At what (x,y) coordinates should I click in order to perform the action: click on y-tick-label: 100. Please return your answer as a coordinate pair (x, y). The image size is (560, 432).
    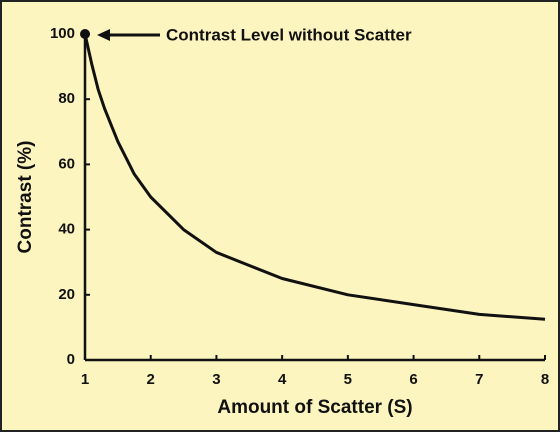
    Looking at the image, I should click on (62, 33).